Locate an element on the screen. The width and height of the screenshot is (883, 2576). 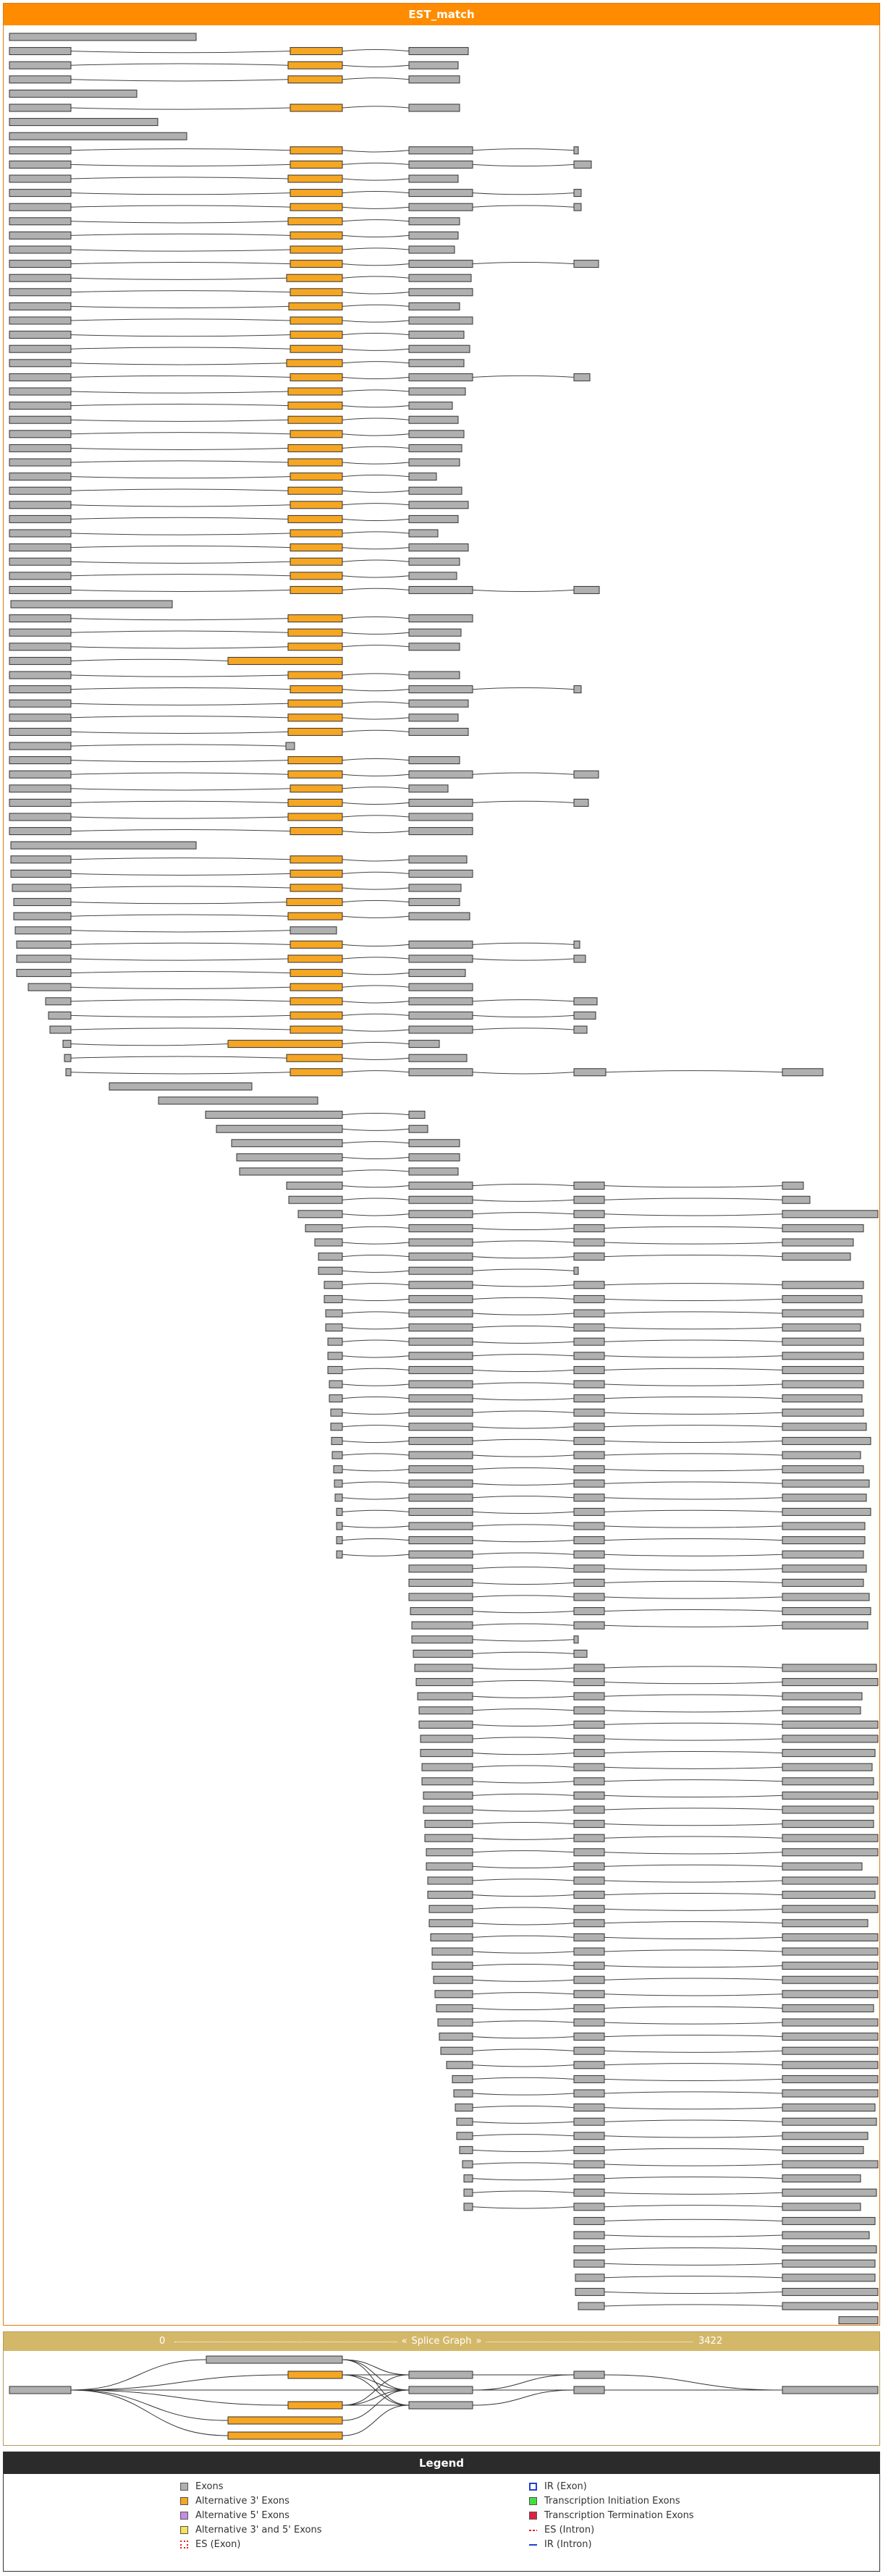
graph-alt3-exon is located at coordinates (315, 2405).